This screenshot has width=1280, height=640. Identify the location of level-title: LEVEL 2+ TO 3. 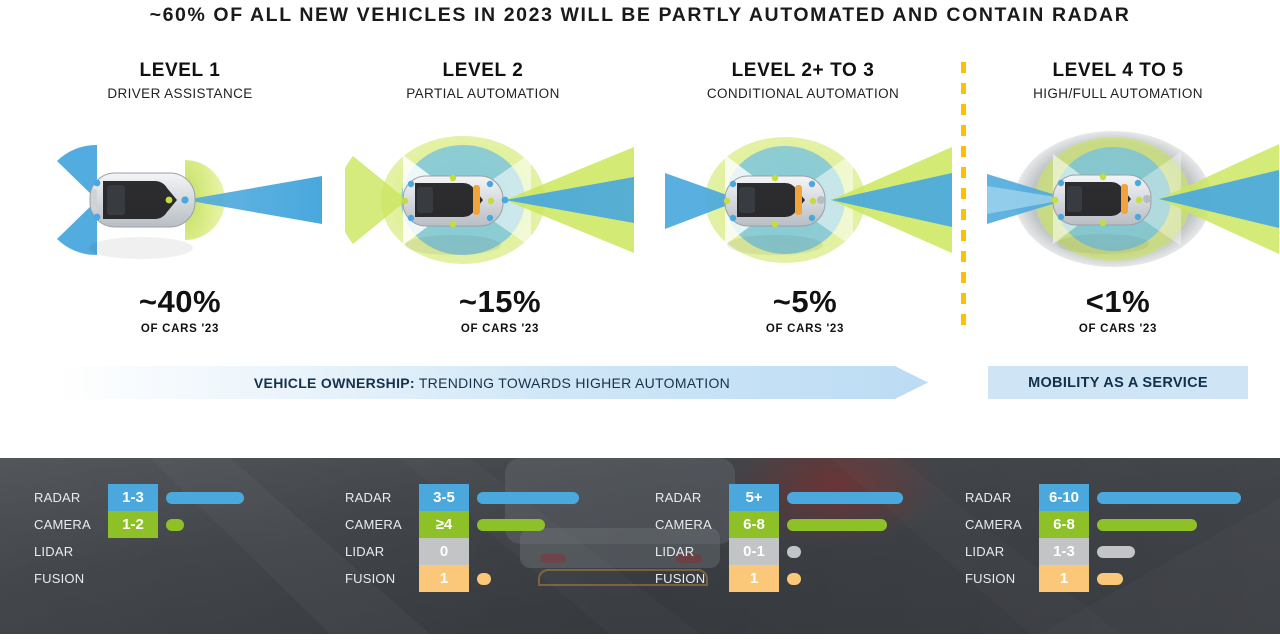
(803, 70).